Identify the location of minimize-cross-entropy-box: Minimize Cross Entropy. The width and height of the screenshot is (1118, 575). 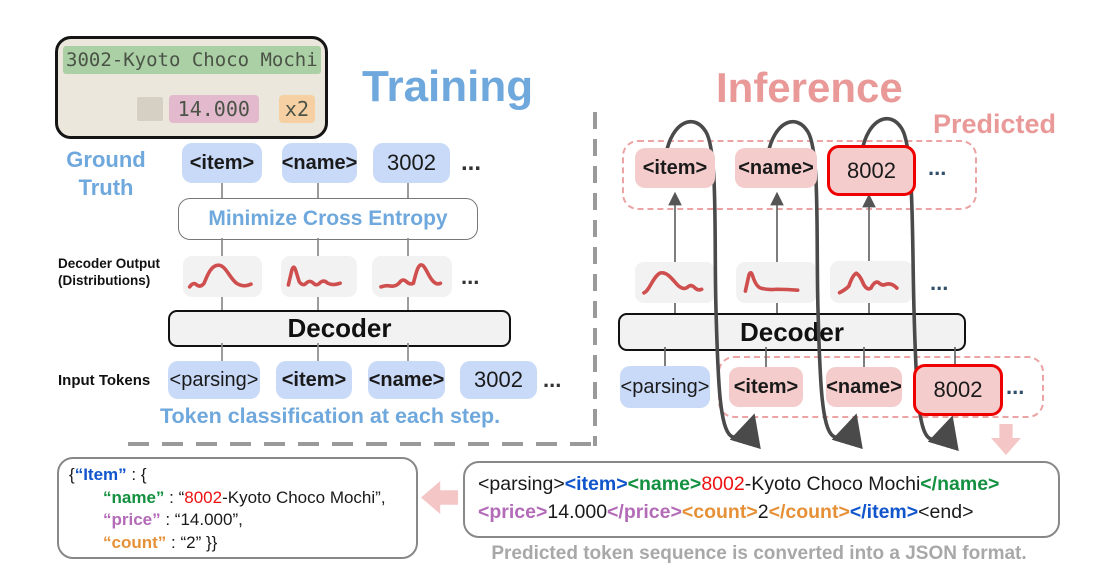
(328, 219).